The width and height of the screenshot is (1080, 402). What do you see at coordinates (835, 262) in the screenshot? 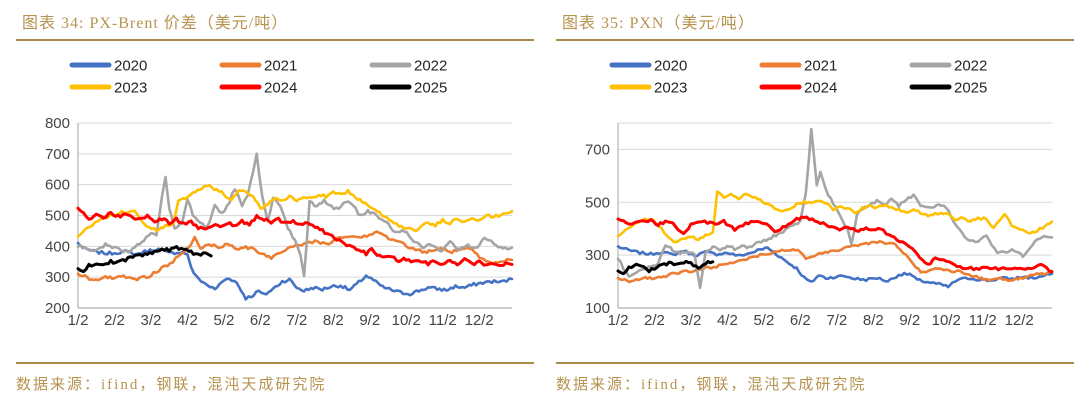
I see `series-line-2021` at bounding box center [835, 262].